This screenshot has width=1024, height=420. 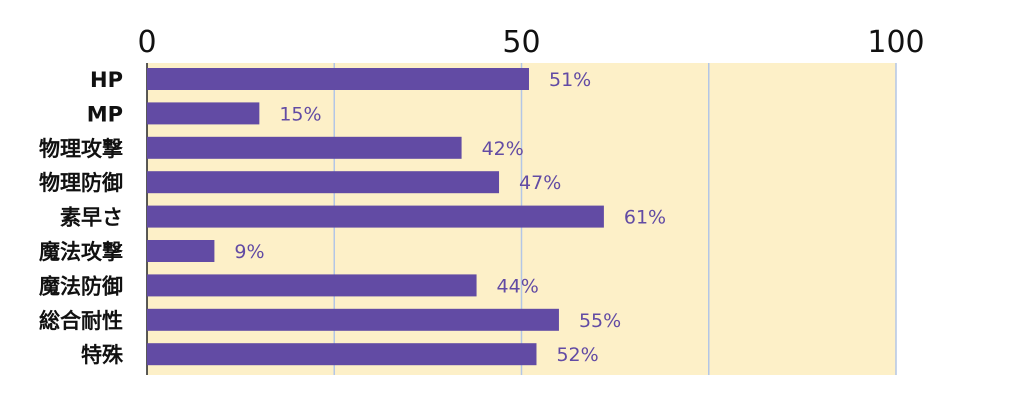 I want to click on x-tick-label-0: 0, so click(x=146, y=42).